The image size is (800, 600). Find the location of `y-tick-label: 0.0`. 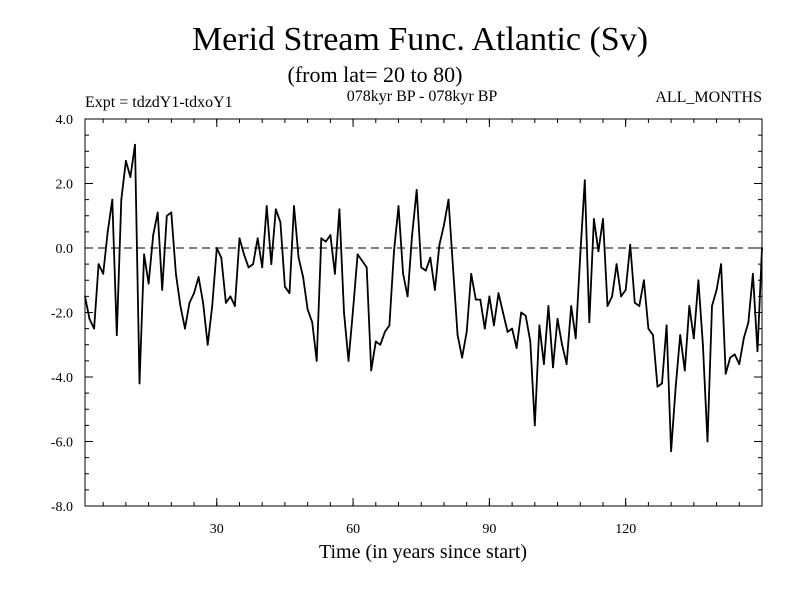

y-tick-label: 0.0 is located at coordinates (65, 249).